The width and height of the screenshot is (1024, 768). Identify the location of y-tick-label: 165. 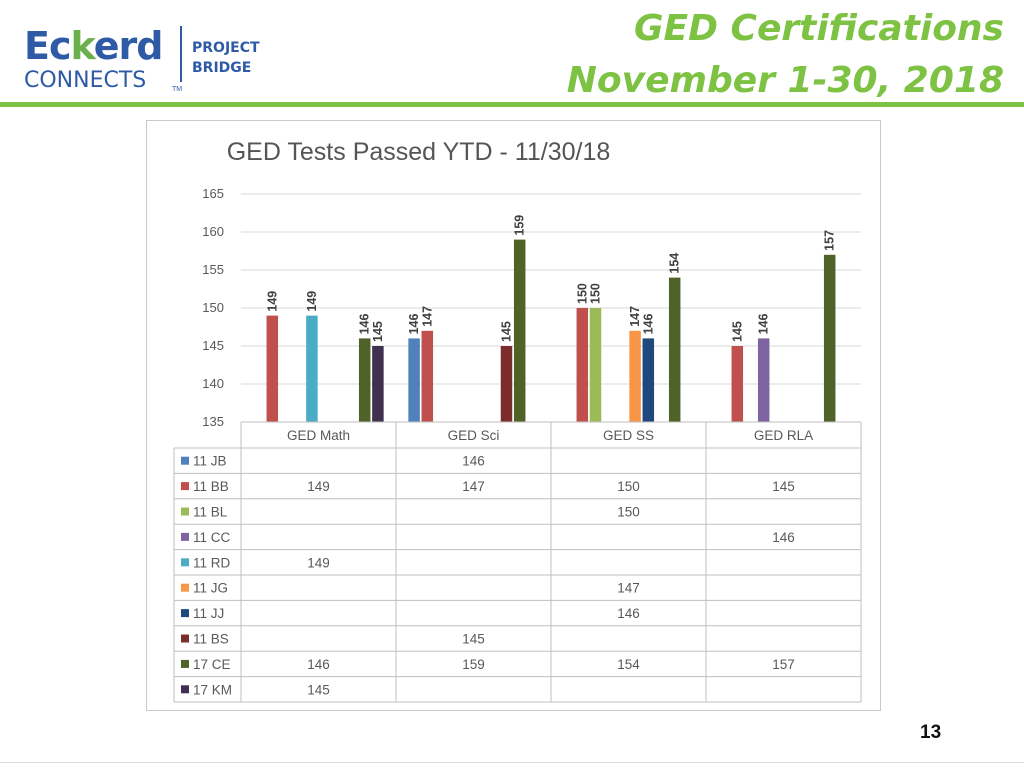
(213, 193).